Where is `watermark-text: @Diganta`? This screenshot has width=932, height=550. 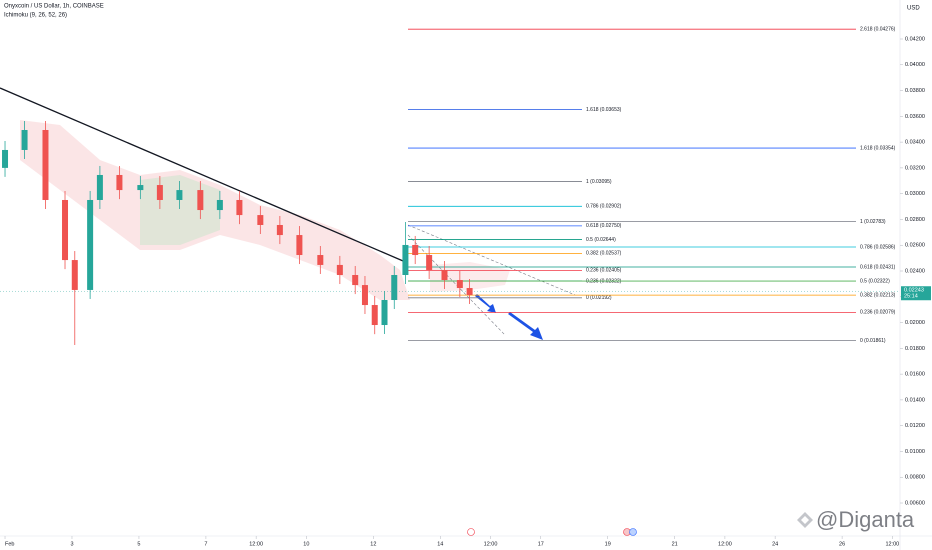 watermark-text: @Diganta is located at coordinates (865, 519).